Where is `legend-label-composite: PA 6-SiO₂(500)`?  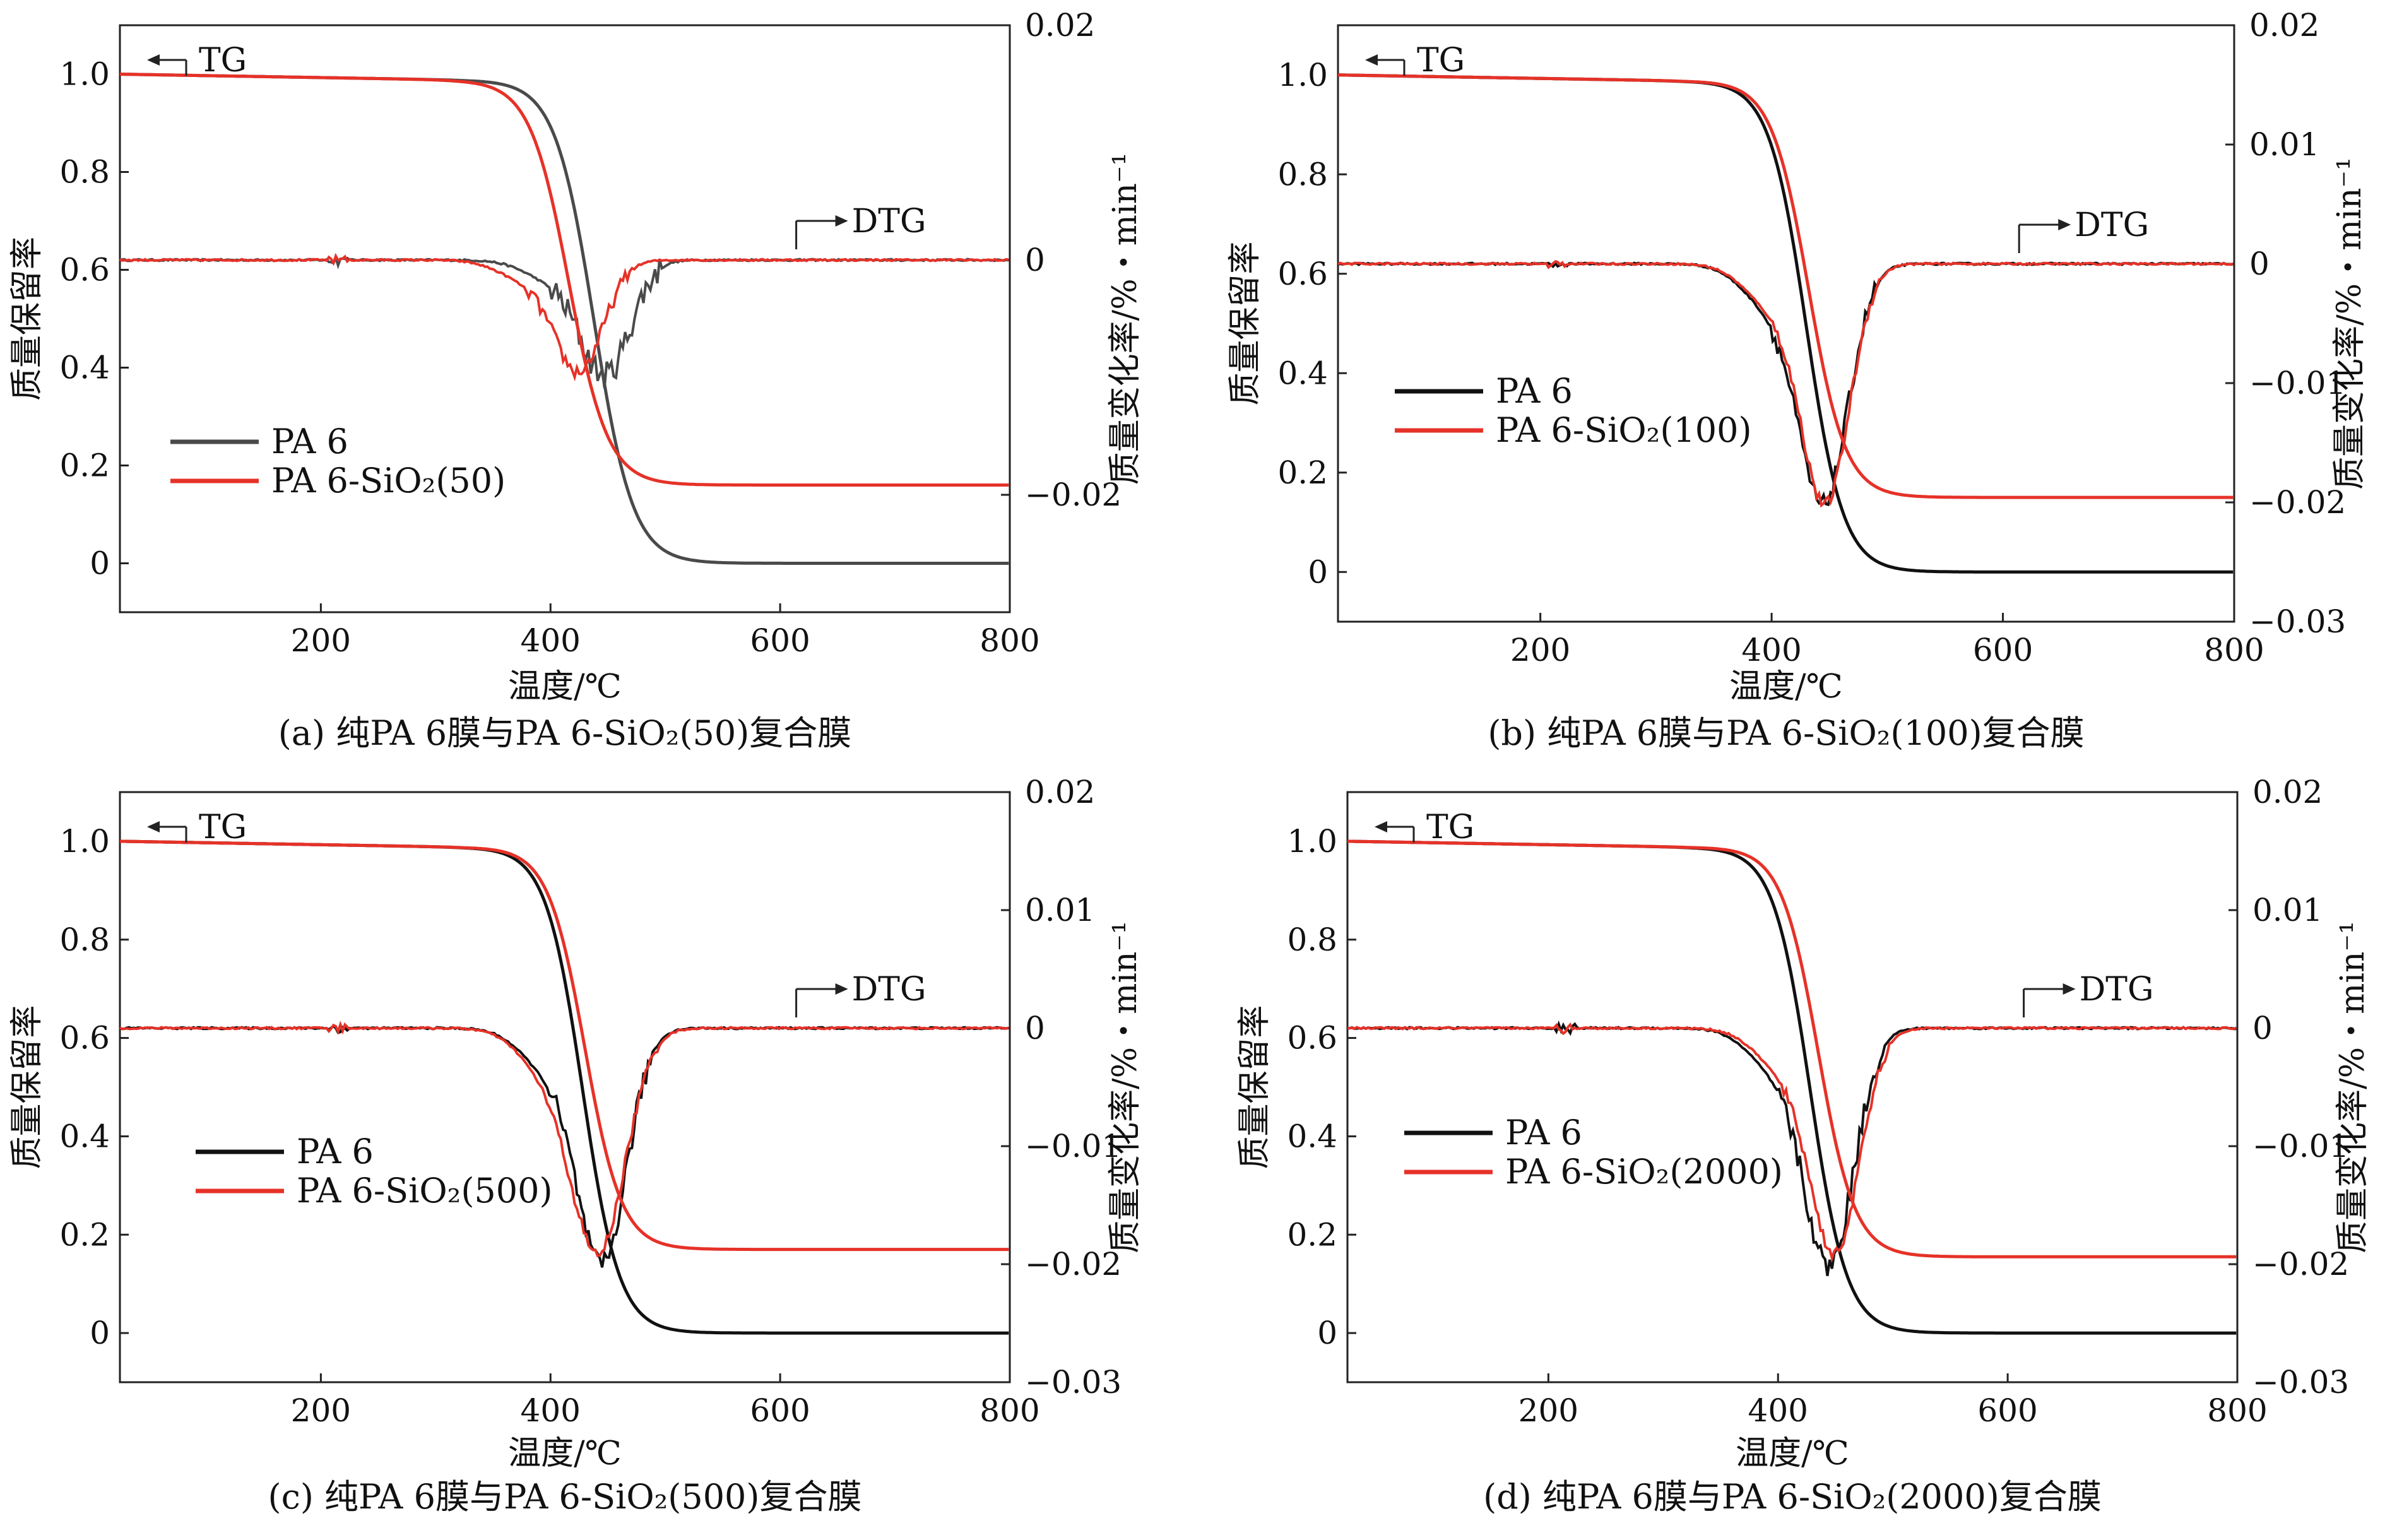 legend-label-composite: PA 6-SiO₂(500) is located at coordinates (425, 1191).